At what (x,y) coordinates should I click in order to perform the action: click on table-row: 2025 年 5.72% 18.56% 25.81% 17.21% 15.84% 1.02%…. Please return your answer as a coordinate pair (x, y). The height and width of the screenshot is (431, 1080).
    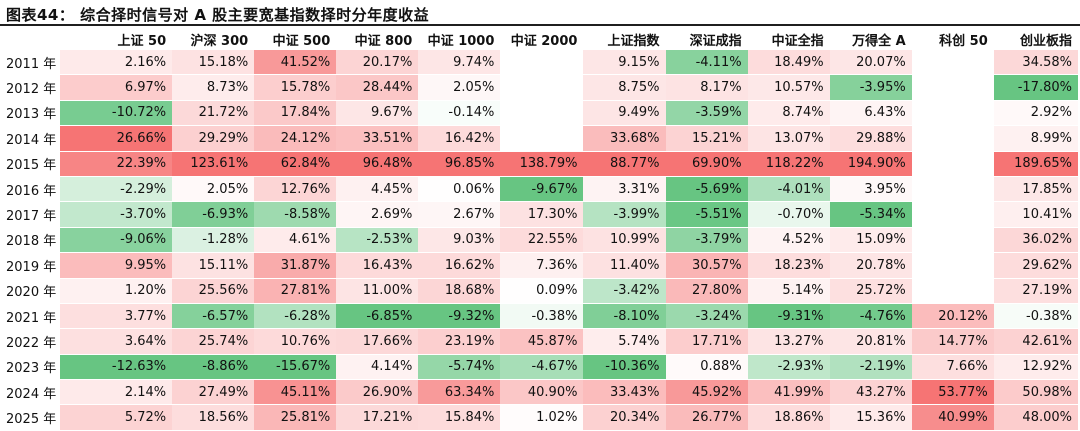
    Looking at the image, I should click on (539, 417).